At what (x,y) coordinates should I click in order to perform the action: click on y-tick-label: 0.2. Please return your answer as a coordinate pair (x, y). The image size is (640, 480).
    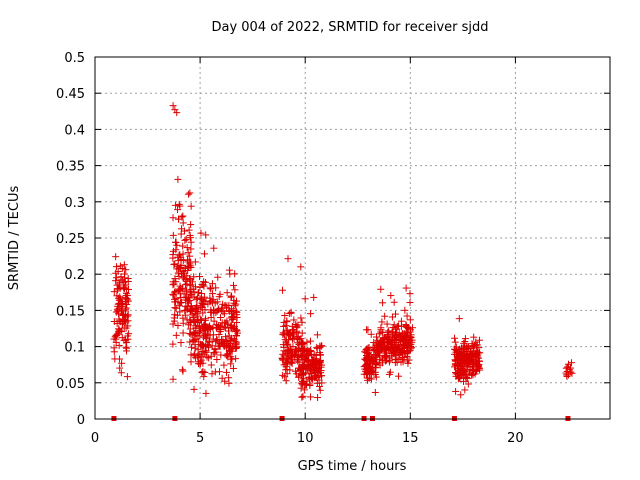
    Looking at the image, I should click on (74, 275).